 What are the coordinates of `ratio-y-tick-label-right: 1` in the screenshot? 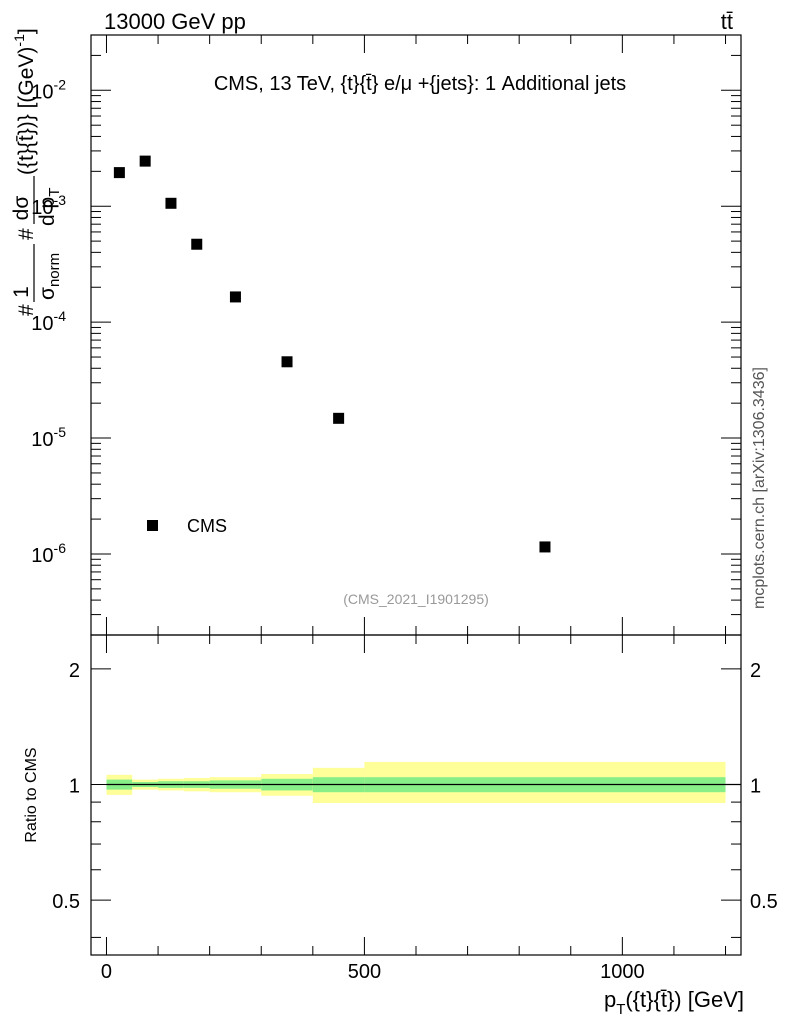 It's located at (755, 787).